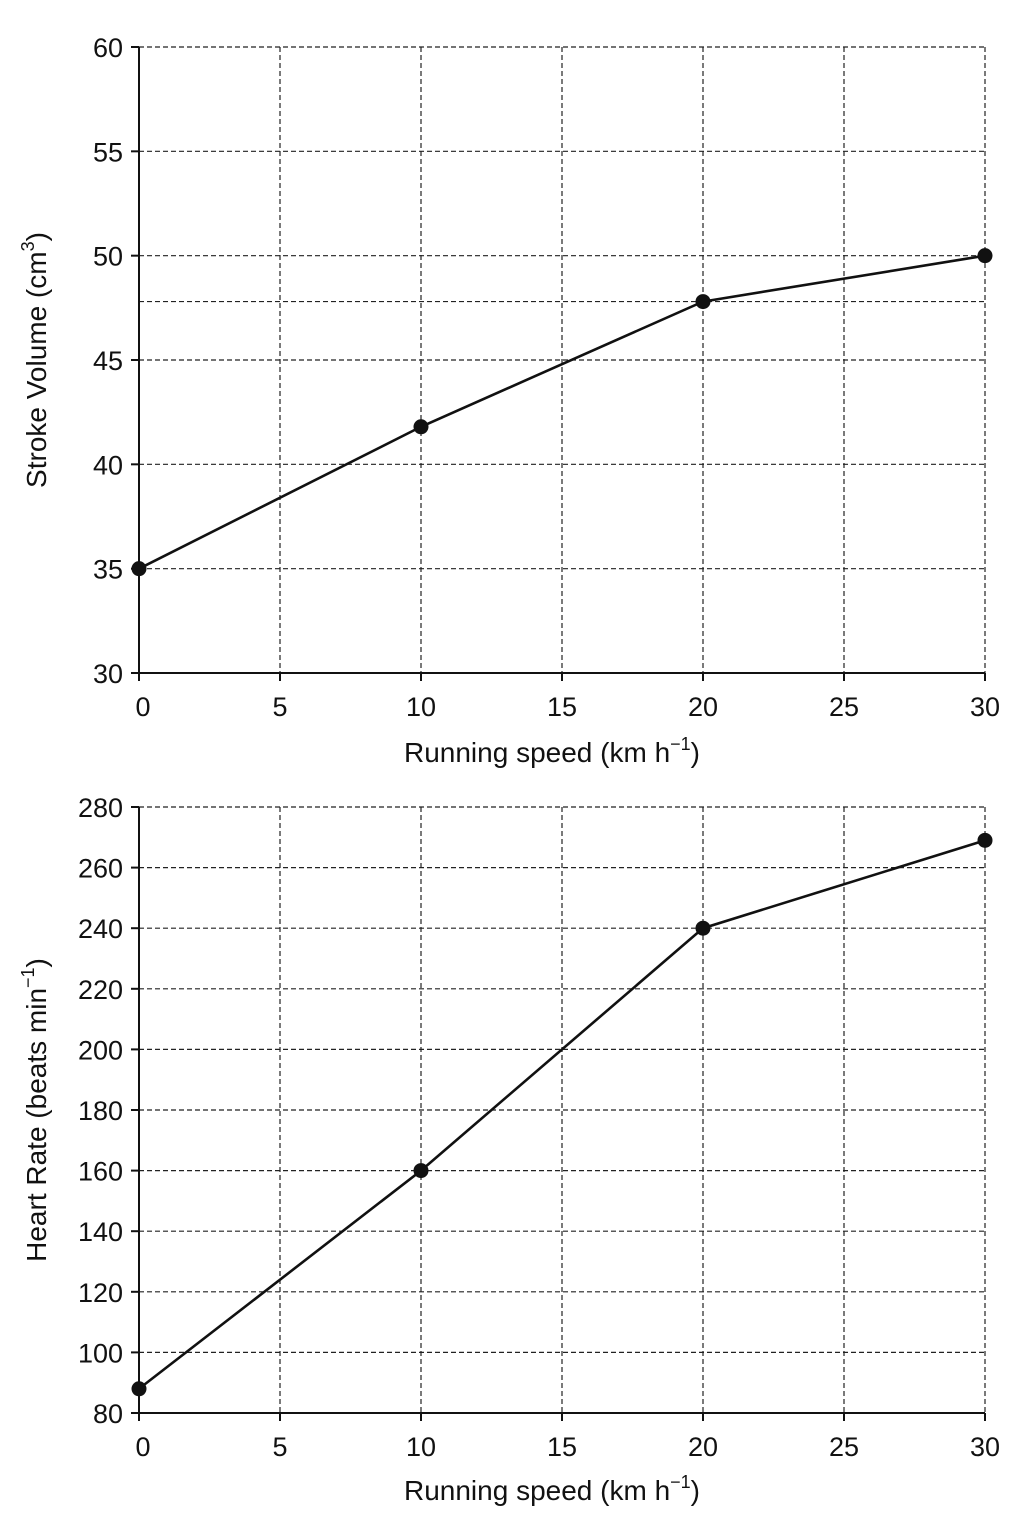  What do you see at coordinates (100, 1050) in the screenshot?
I see `y-tick-label: 200` at bounding box center [100, 1050].